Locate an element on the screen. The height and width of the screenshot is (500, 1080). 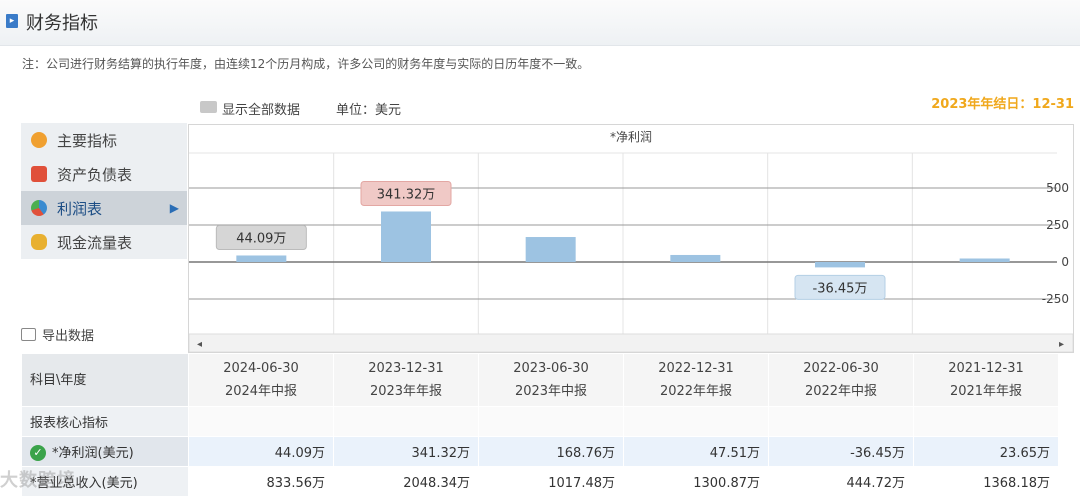
comment-icon is located at coordinates (208, 107).